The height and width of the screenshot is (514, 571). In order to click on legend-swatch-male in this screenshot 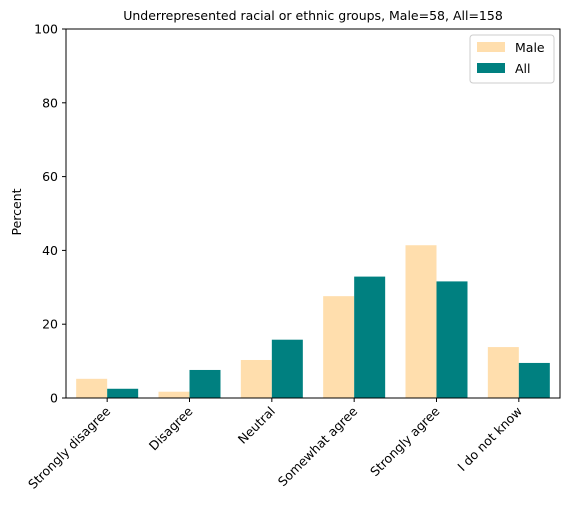, I will do `click(491, 47)`.